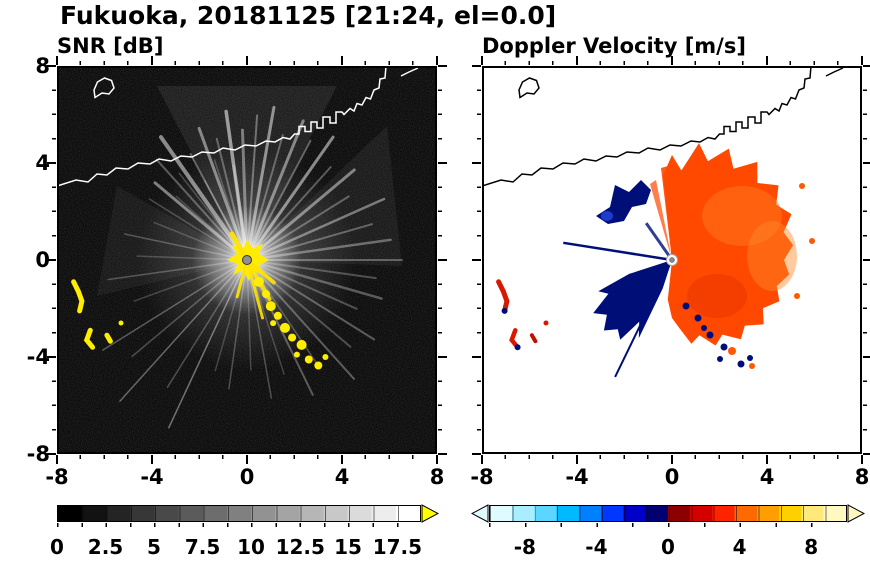 The image size is (870, 570). Describe the element at coordinates (291, 323) in the screenshot. I see `echo-chain-southeast` at that location.